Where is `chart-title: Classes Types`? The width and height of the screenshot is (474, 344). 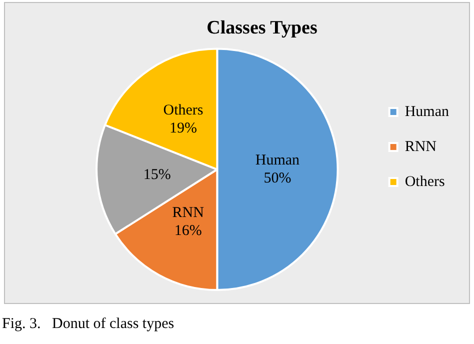 chart-title: Classes Types is located at coordinates (262, 27).